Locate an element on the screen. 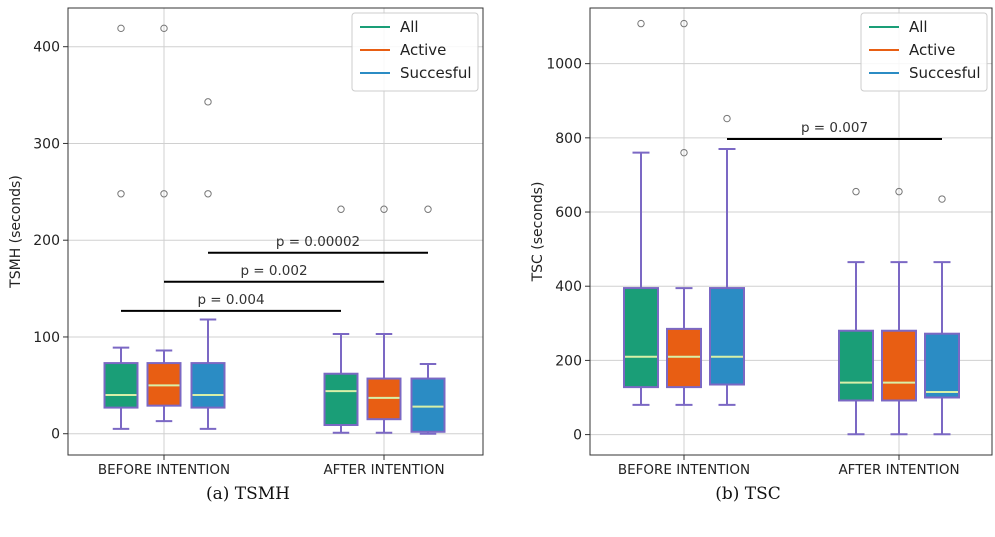  significance-label: p = 0.004 is located at coordinates (230, 300).